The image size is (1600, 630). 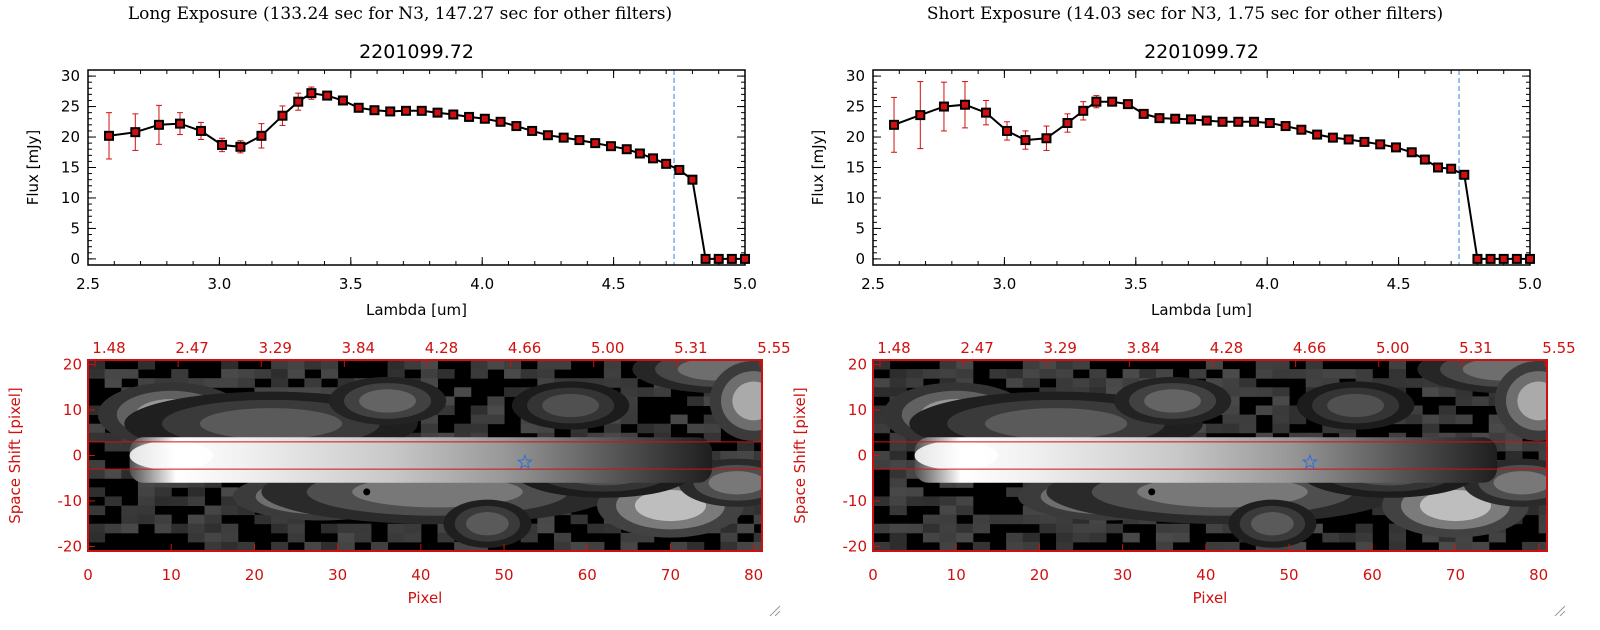 I want to click on y-axis-label: Flux [mJy], so click(x=33, y=168).